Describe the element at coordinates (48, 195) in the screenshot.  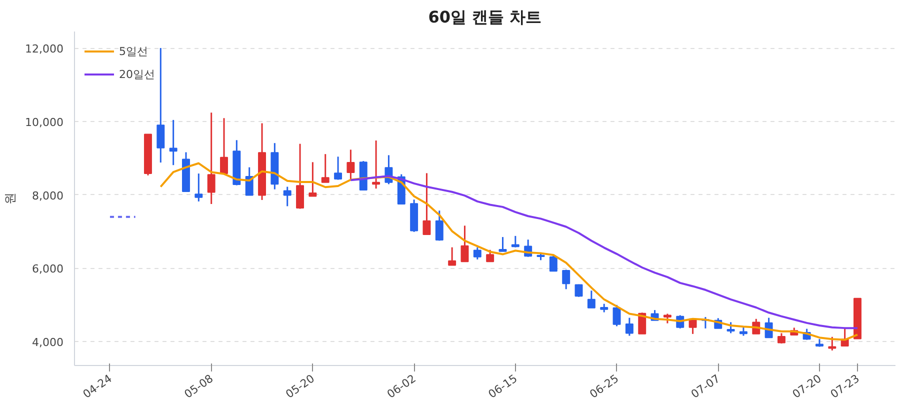
I see `y-tick-label: 8,000` at that location.